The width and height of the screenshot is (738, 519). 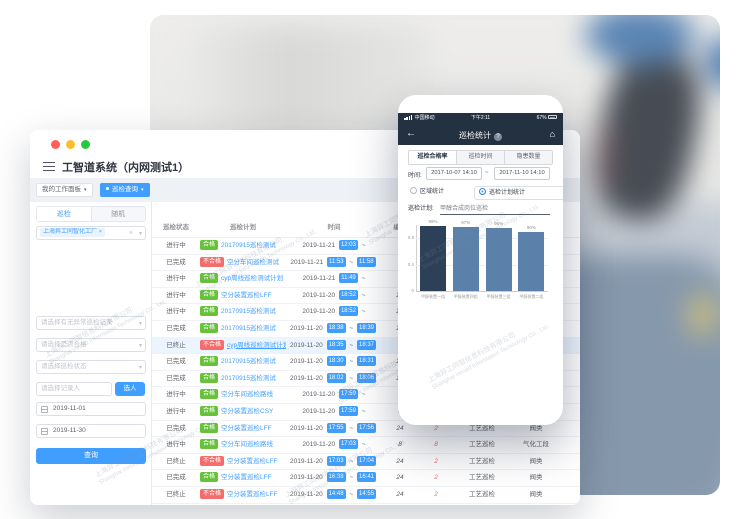 What do you see at coordinates (424, 118) in the screenshot?
I see `carrier-label: 中国移动` at bounding box center [424, 118].